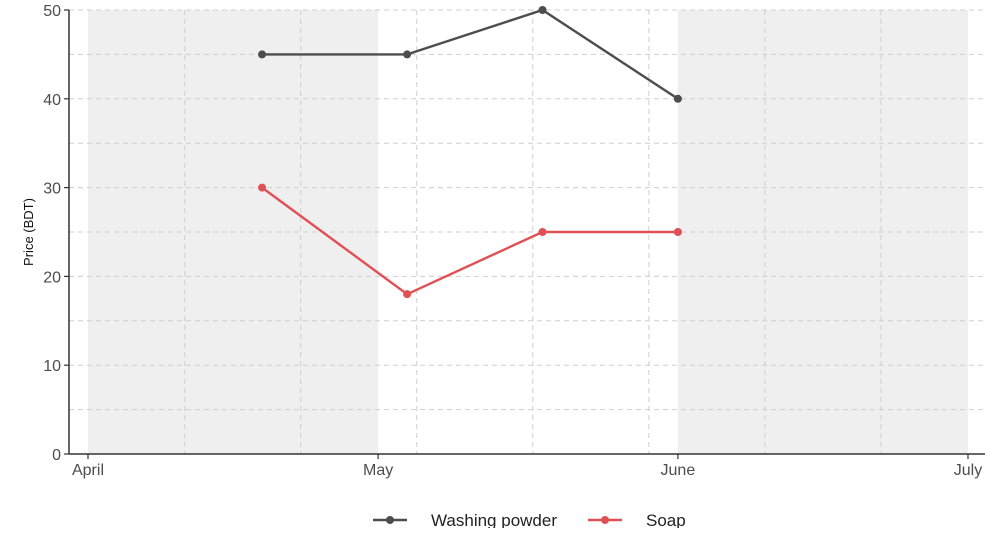  What do you see at coordinates (52, 11) in the screenshot?
I see `y-tick-label: 50` at bounding box center [52, 11].